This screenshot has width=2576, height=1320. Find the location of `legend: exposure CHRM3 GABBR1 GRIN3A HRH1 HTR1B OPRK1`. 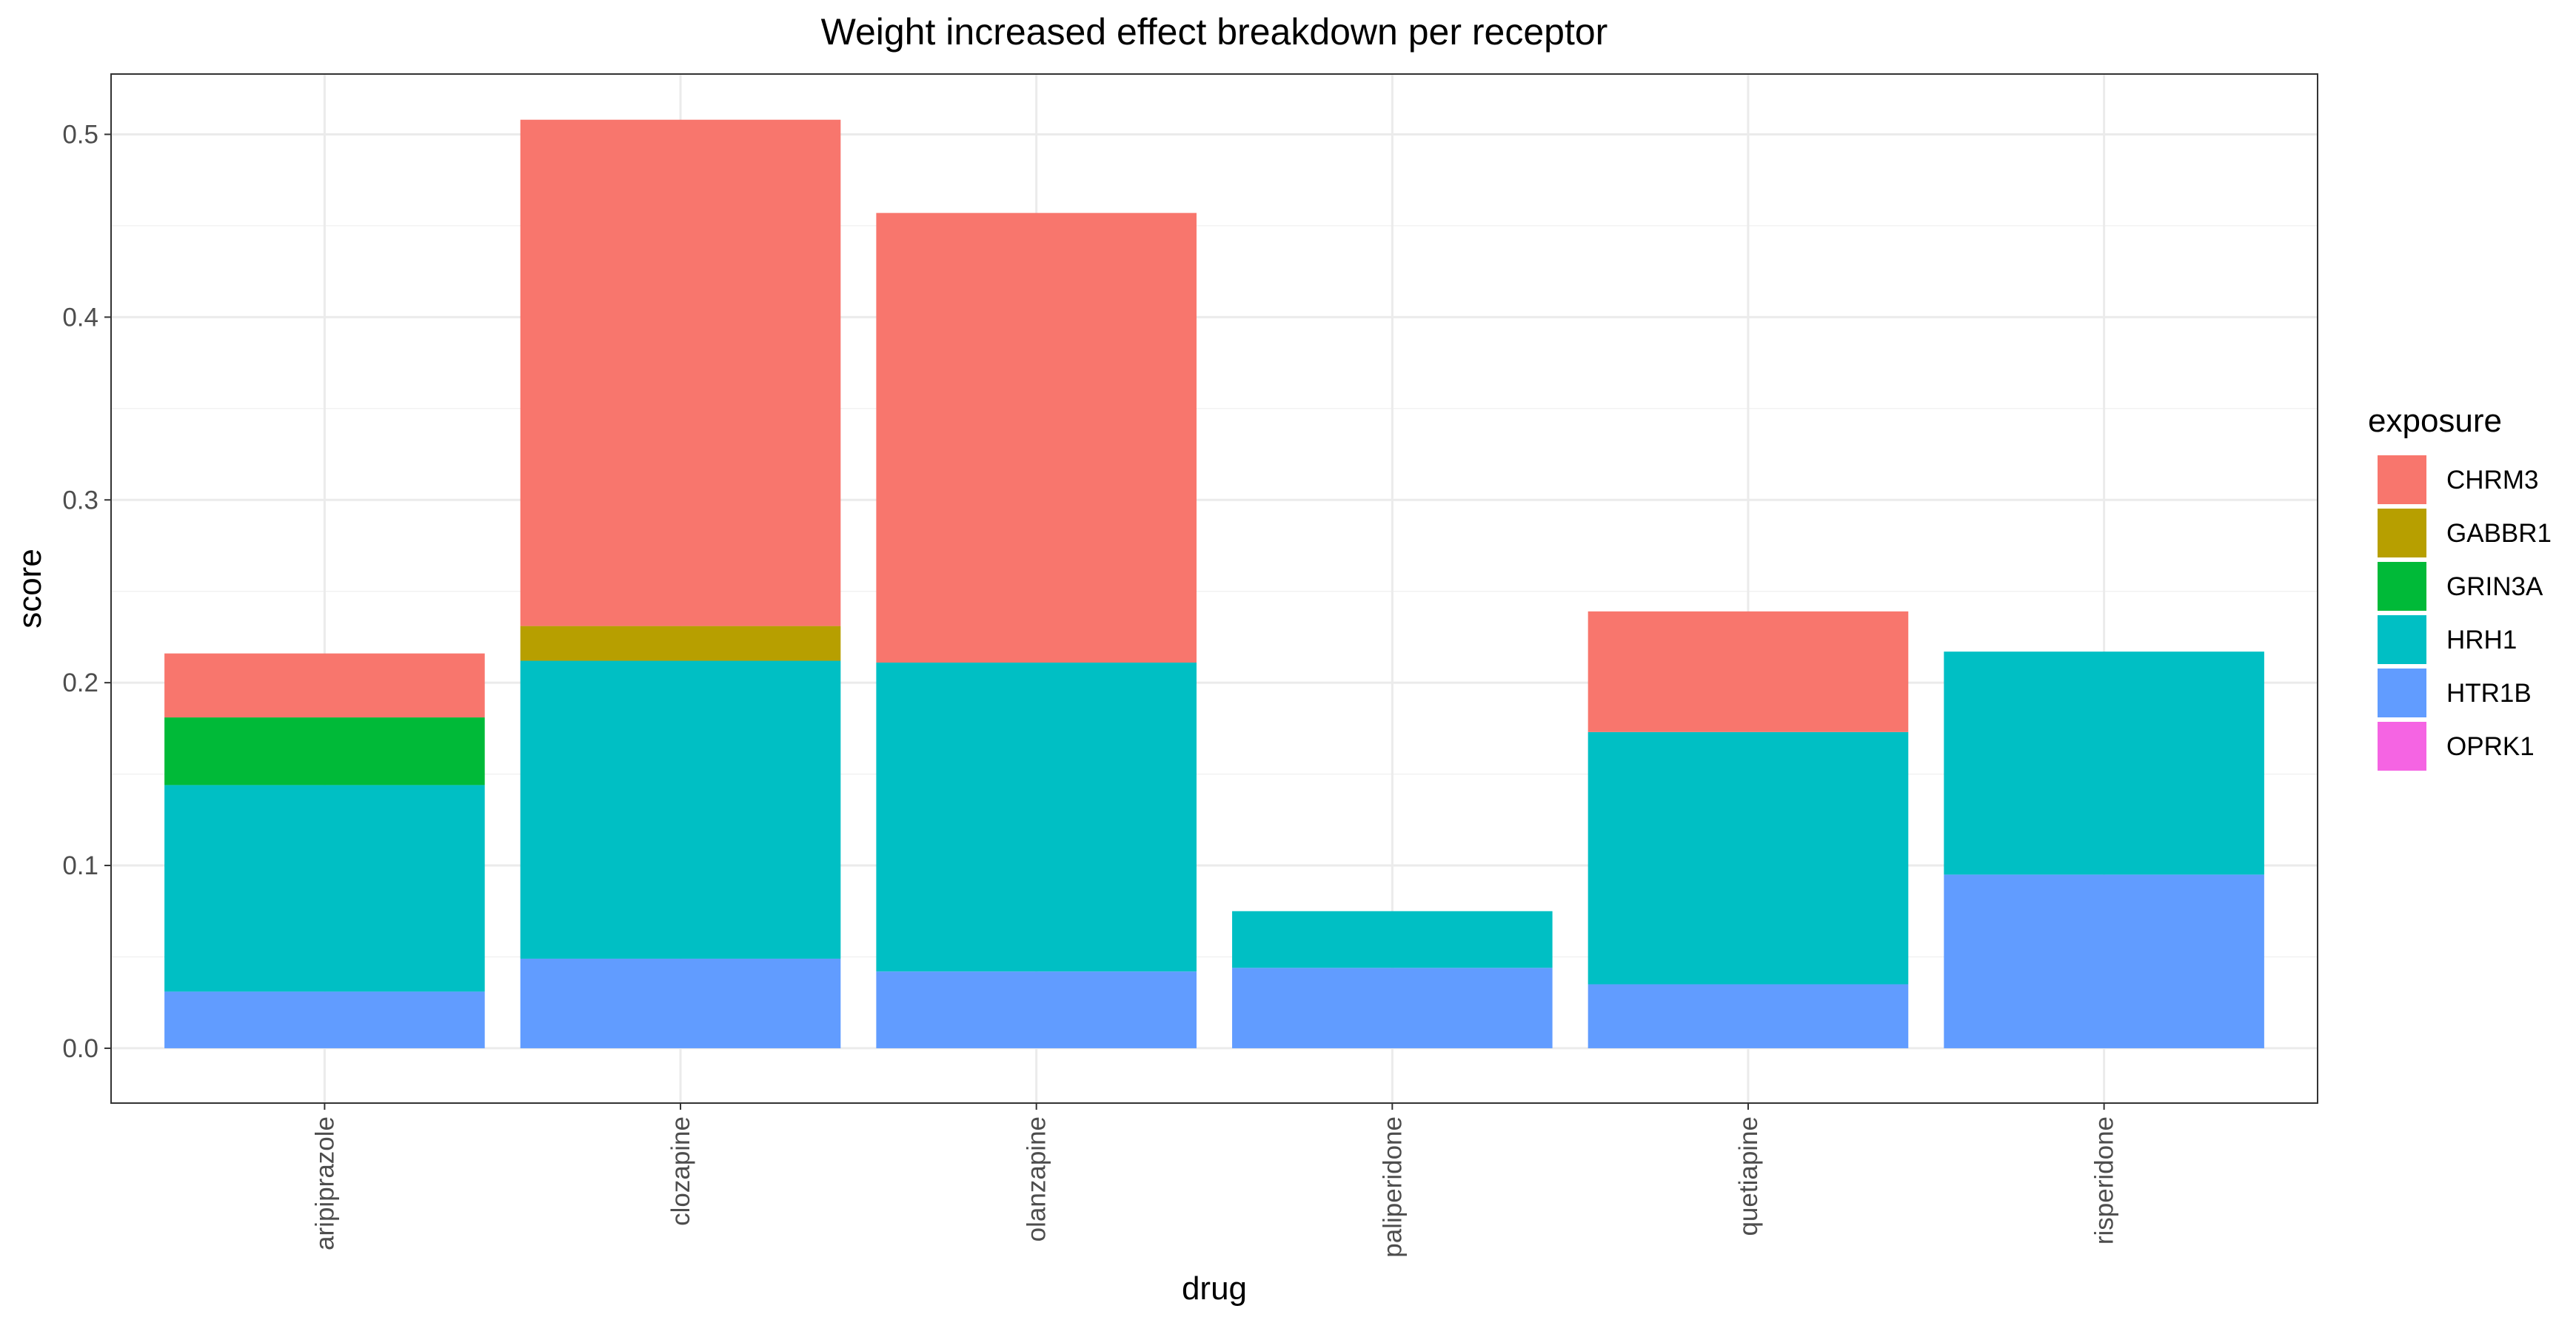

legend: exposure CHRM3 GABBR1 GRIN3A HRH1 HTR1B OPRK1 is located at coordinates (2460, 587).